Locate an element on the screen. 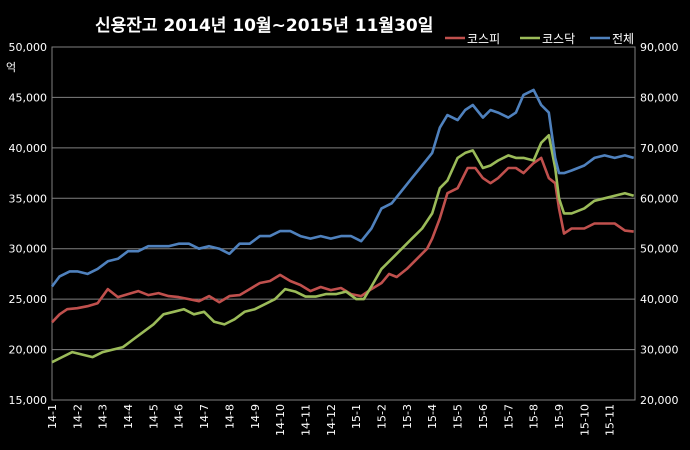 This screenshot has width=690, height=450. x-tick-label: 14-10 is located at coordinates (280, 420).